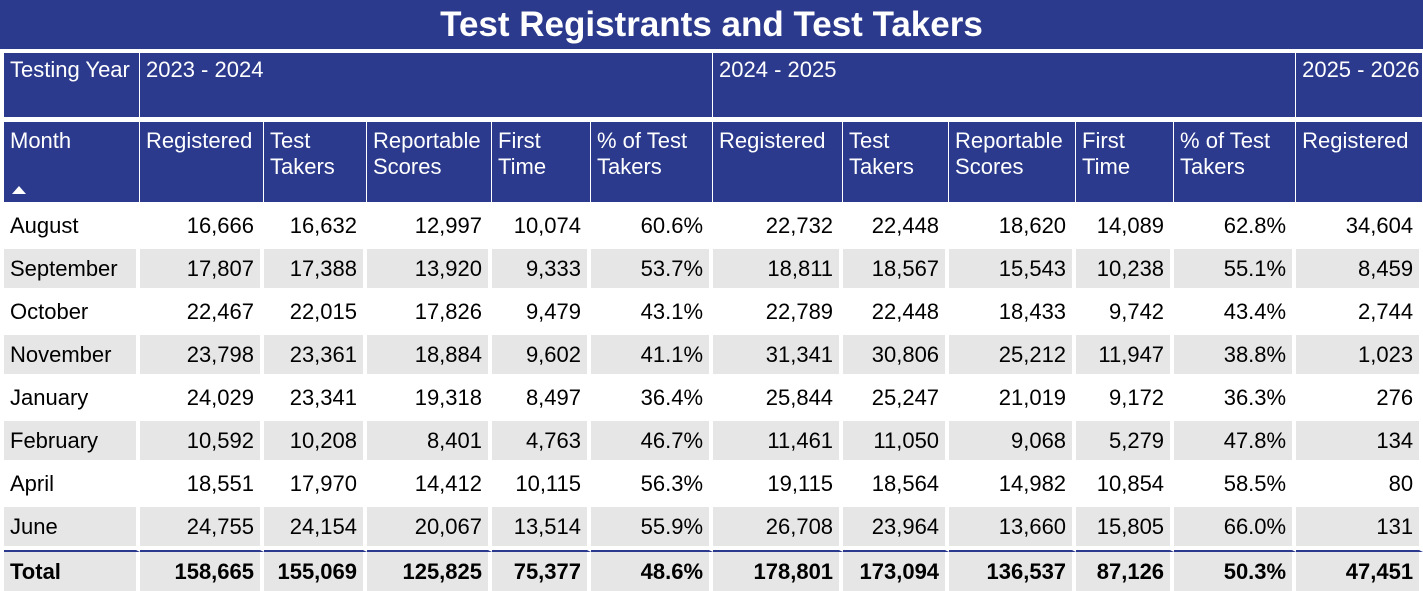 The height and width of the screenshot is (591, 1423). I want to click on month-cell: April, so click(72, 485).